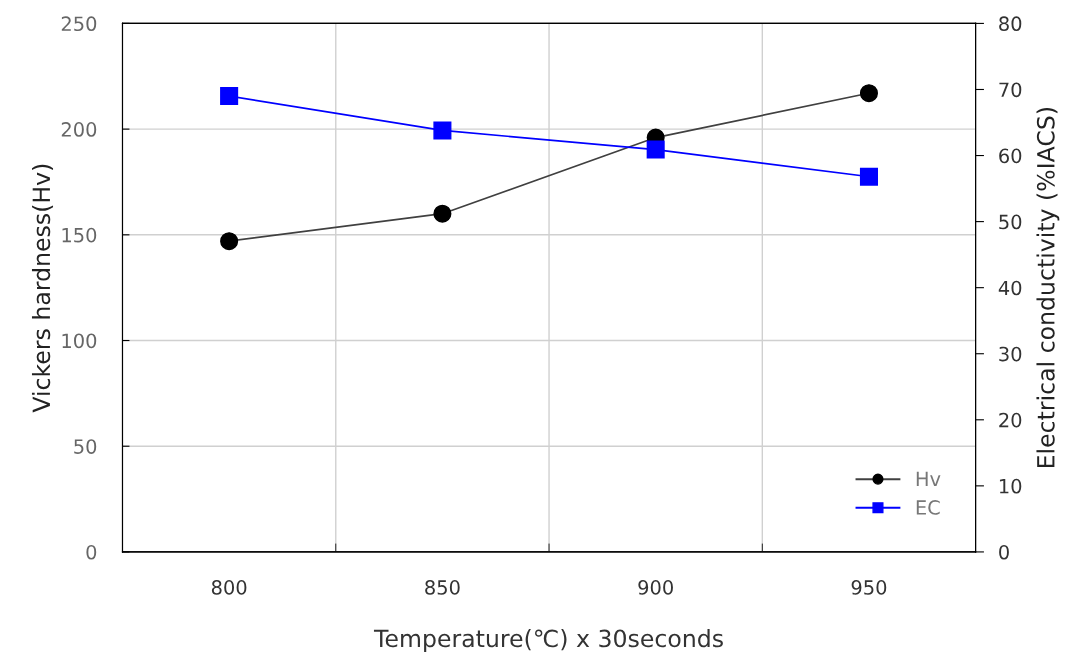  I want to click on y-axis-title: Vickers hardness(Hv), so click(42, 288).